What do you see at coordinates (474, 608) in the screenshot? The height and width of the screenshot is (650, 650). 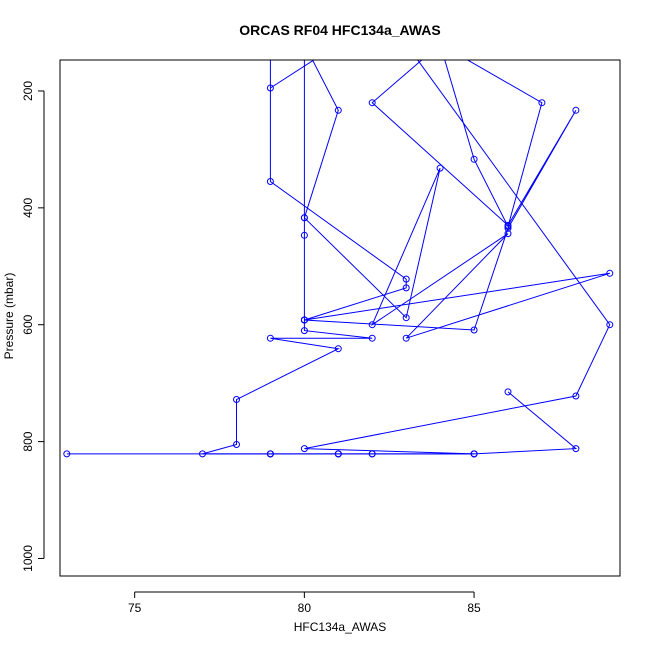 I see `x-tick-label: 85` at bounding box center [474, 608].